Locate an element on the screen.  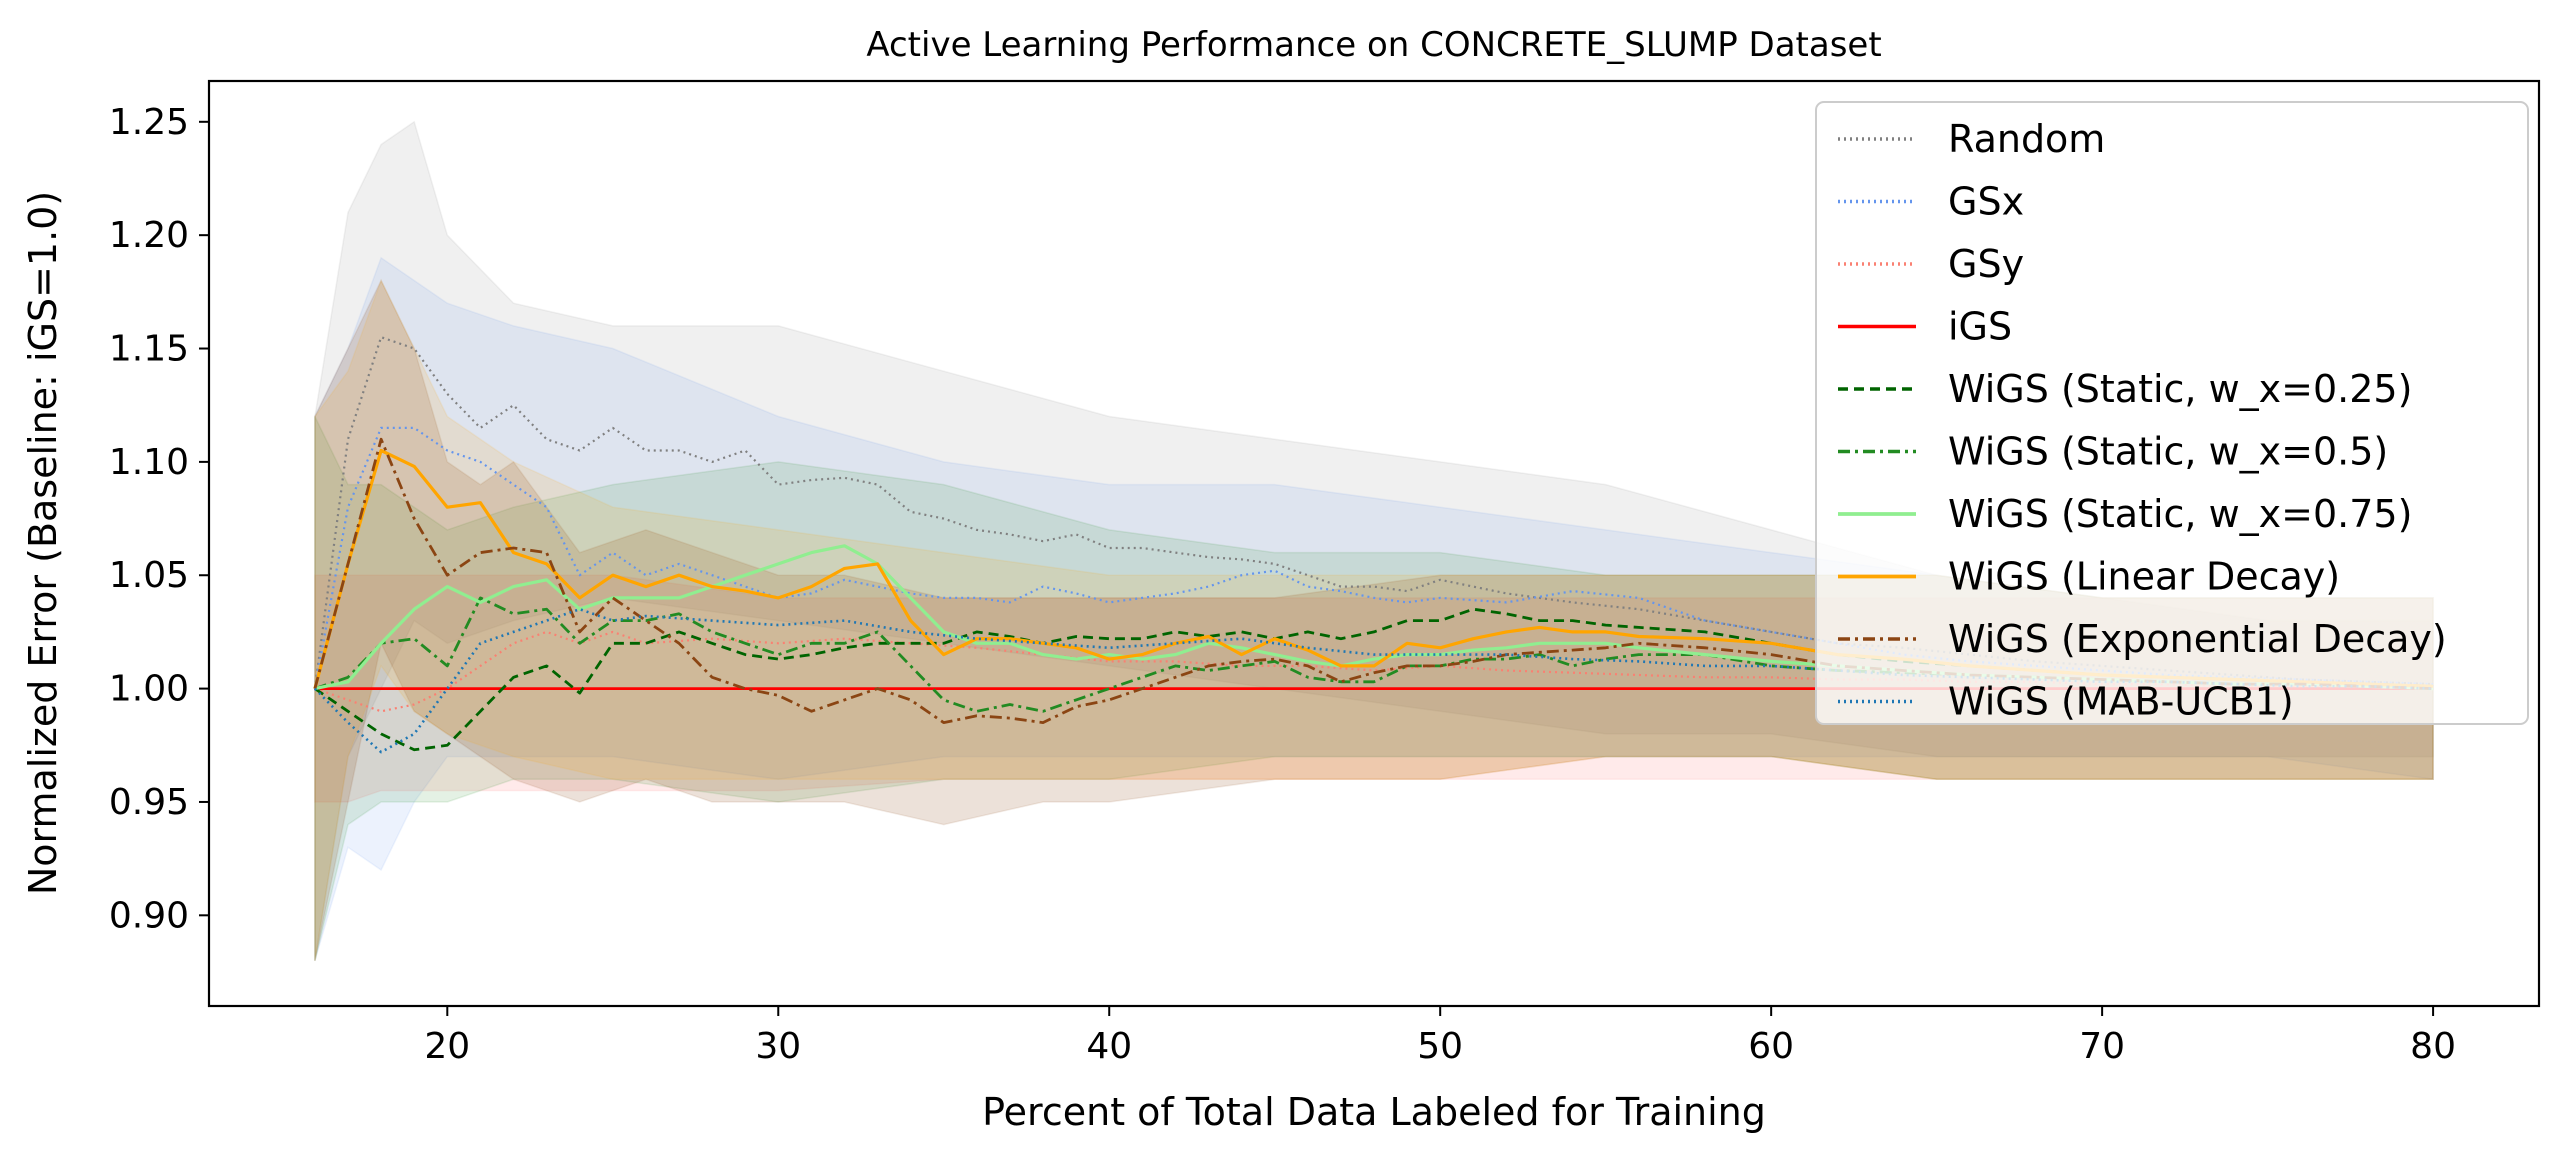
x-tick-label: 70 is located at coordinates (2102, 1046).